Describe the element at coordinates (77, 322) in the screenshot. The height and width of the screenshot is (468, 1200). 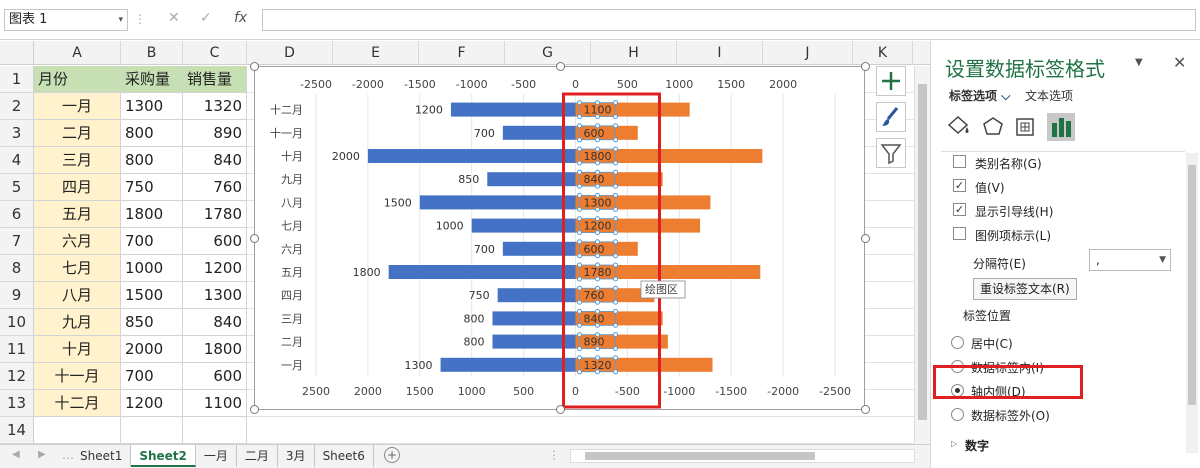
I see `cell-month: 九月` at that location.